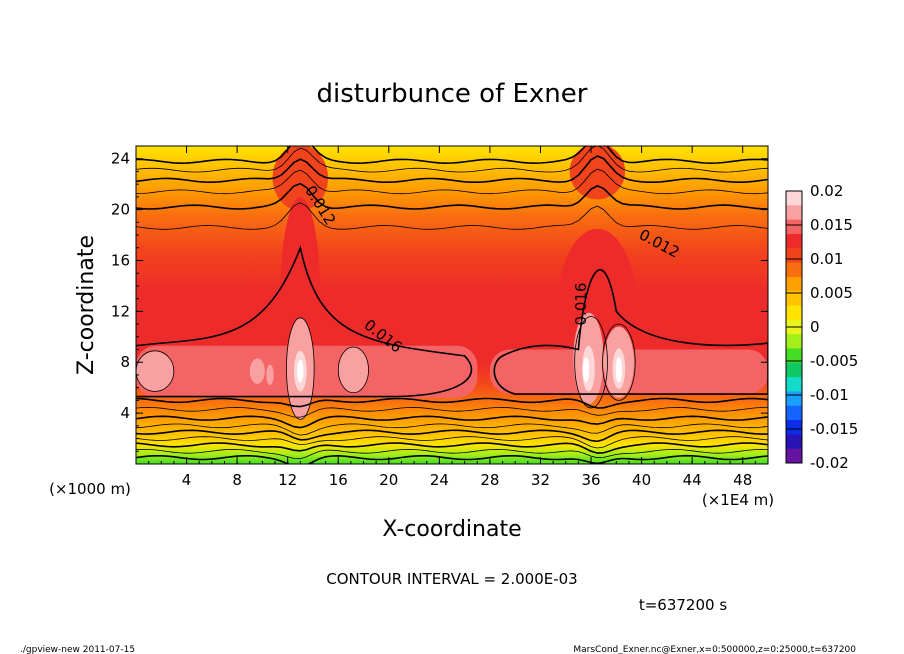 The height and width of the screenshot is (654, 904). I want to click on colorbar-tick-label: 0, so click(815, 327).